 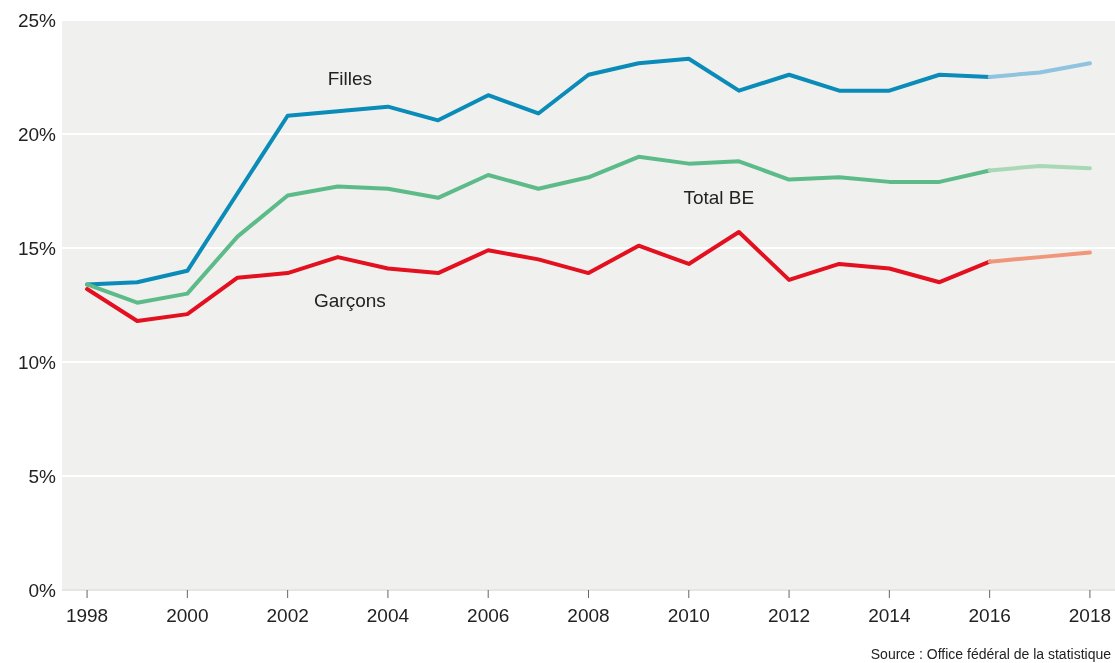 What do you see at coordinates (989, 615) in the screenshot?
I see `x-tick-label: 2016` at bounding box center [989, 615].